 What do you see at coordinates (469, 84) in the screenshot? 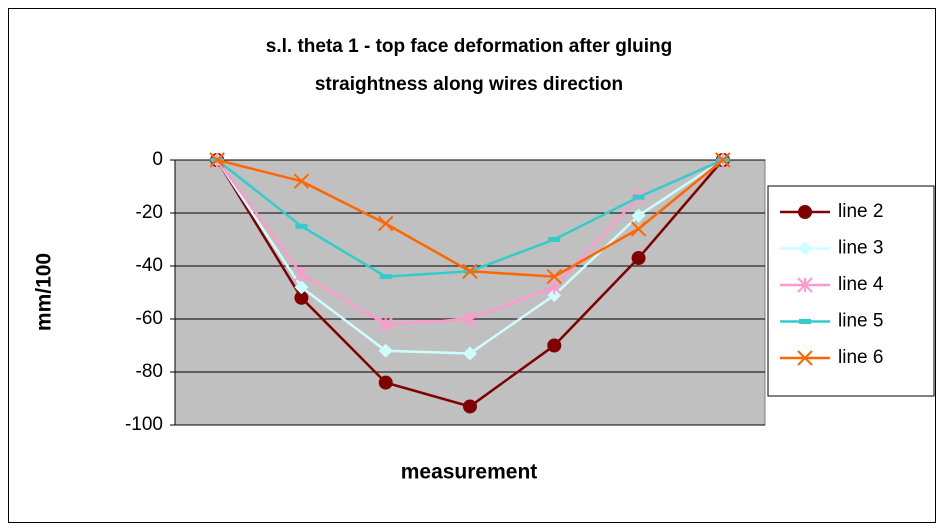
I see `chart-title: straightness along wires direction` at bounding box center [469, 84].